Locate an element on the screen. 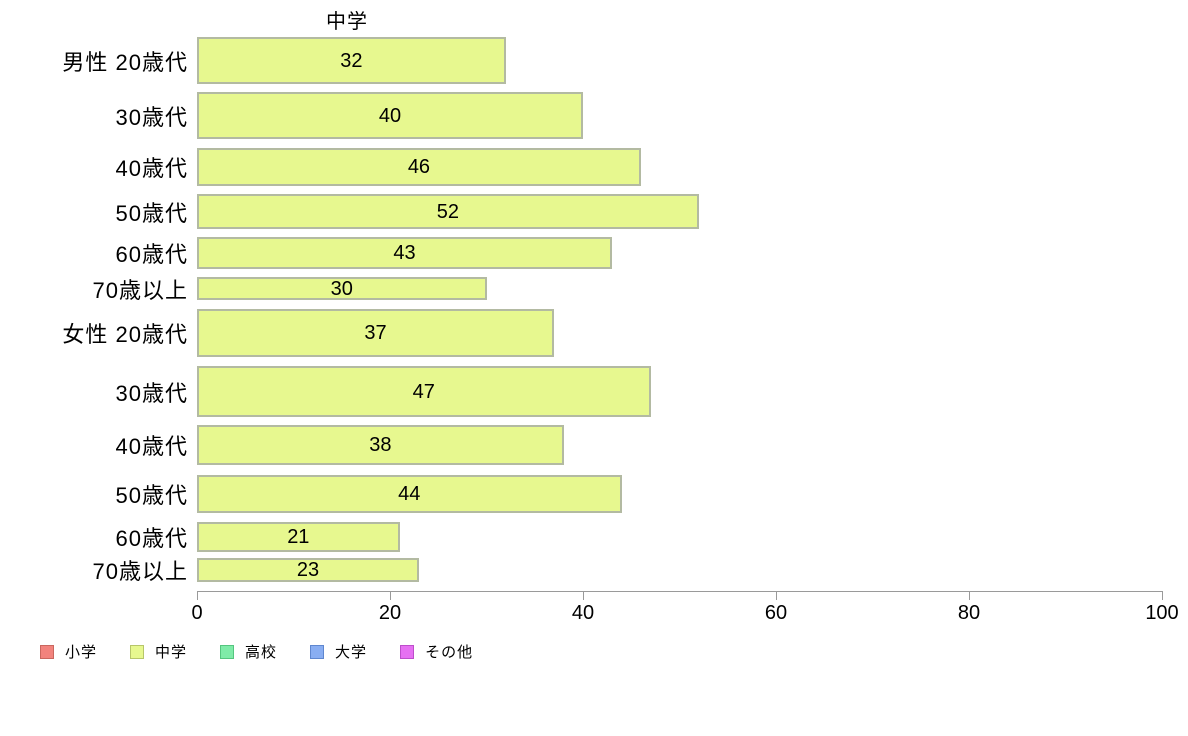  bar: 52 is located at coordinates (448, 211).